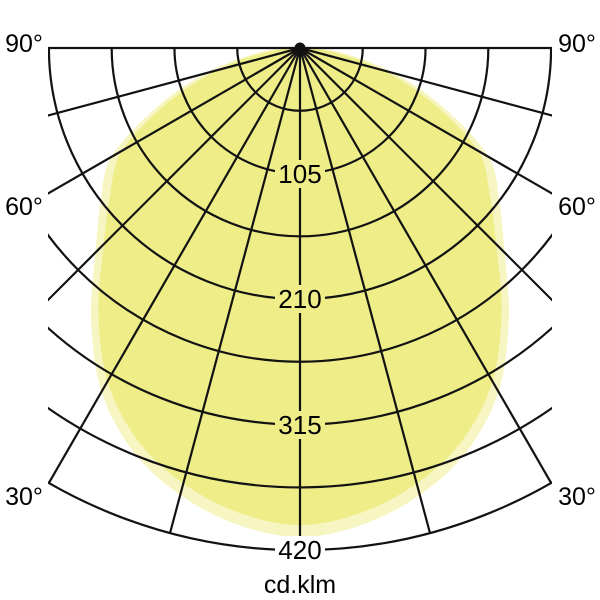 This screenshot has height=600, width=600. I want to click on ring-label-315: 315, so click(299, 425).